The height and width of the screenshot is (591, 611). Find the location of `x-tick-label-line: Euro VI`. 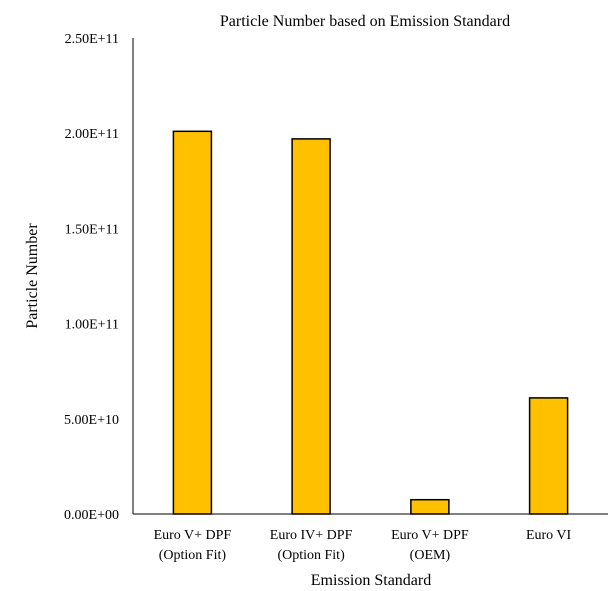

x-tick-label-line: Euro VI is located at coordinates (549, 535).